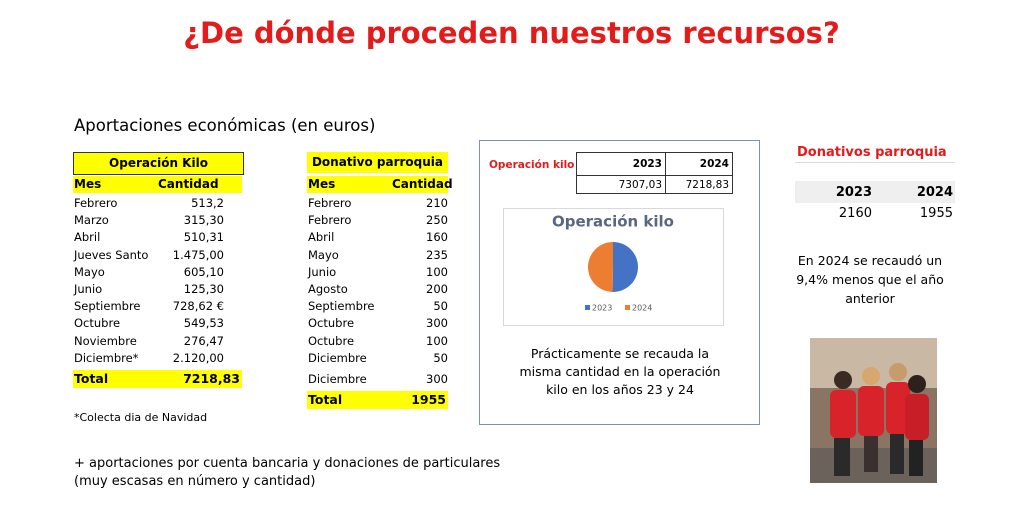 The height and width of the screenshot is (530, 1023). Describe the element at coordinates (602, 308) in the screenshot. I see `legend-label: 2023` at that location.